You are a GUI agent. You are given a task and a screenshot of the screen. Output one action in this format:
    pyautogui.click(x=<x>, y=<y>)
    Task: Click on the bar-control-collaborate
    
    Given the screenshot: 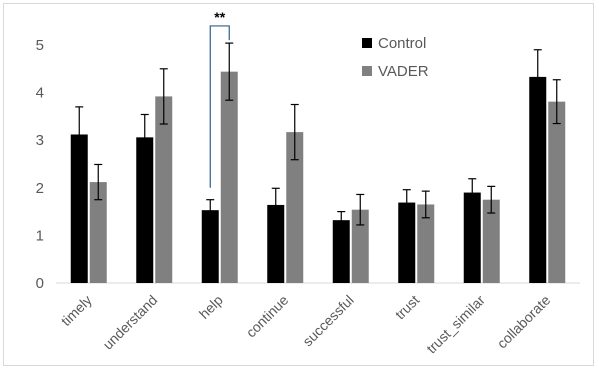 What is the action you would take?
    pyautogui.click(x=538, y=179)
    